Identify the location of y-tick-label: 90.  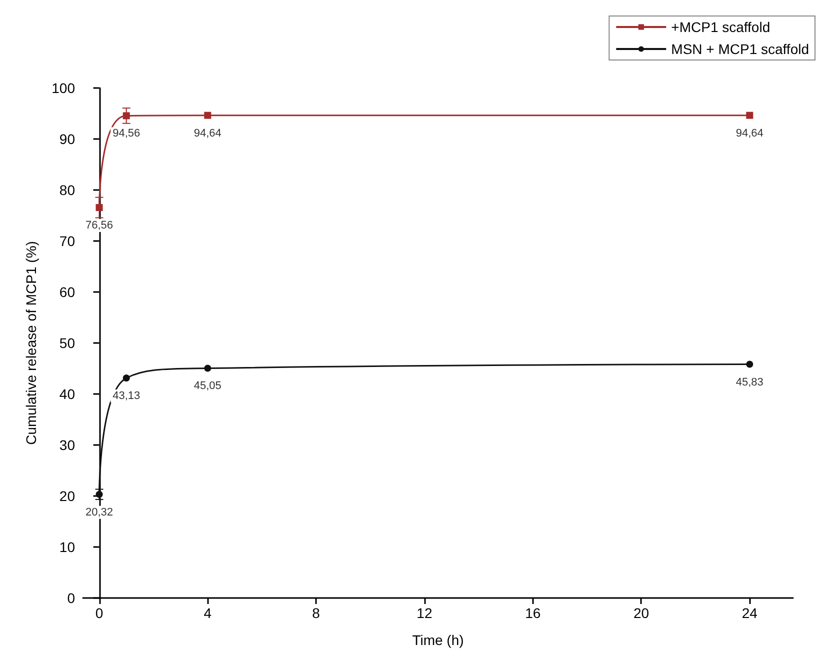
(67, 139).